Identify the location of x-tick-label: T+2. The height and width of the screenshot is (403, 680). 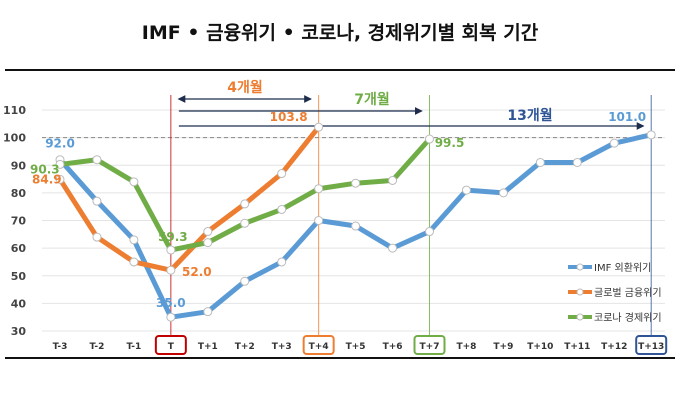
(245, 347).